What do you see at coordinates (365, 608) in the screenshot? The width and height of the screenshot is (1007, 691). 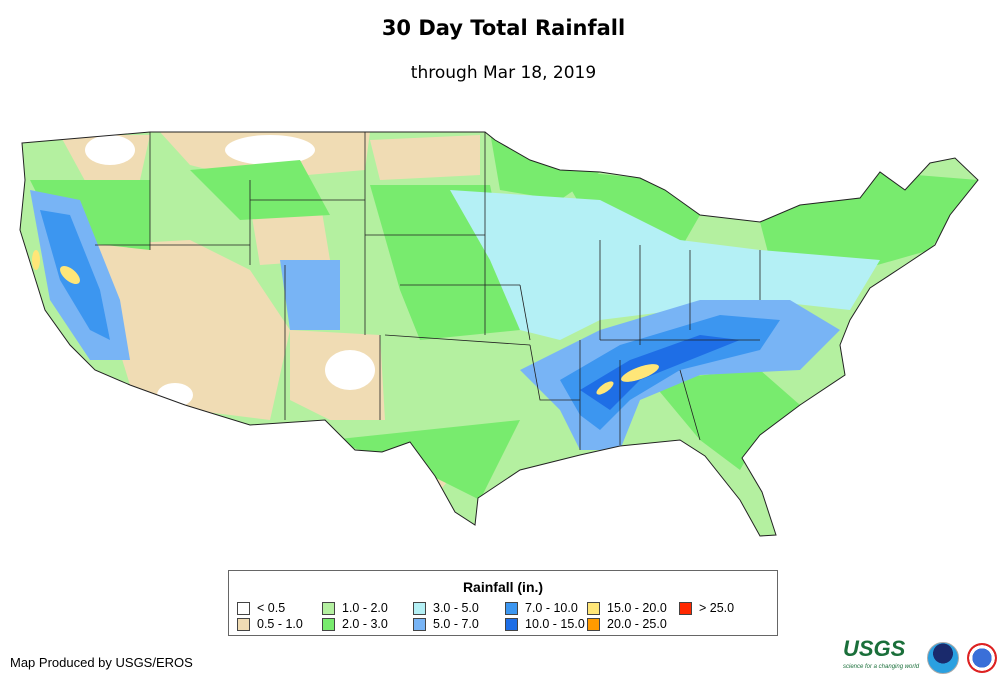 I see `legend-label: 1.0 - 2.0` at bounding box center [365, 608].